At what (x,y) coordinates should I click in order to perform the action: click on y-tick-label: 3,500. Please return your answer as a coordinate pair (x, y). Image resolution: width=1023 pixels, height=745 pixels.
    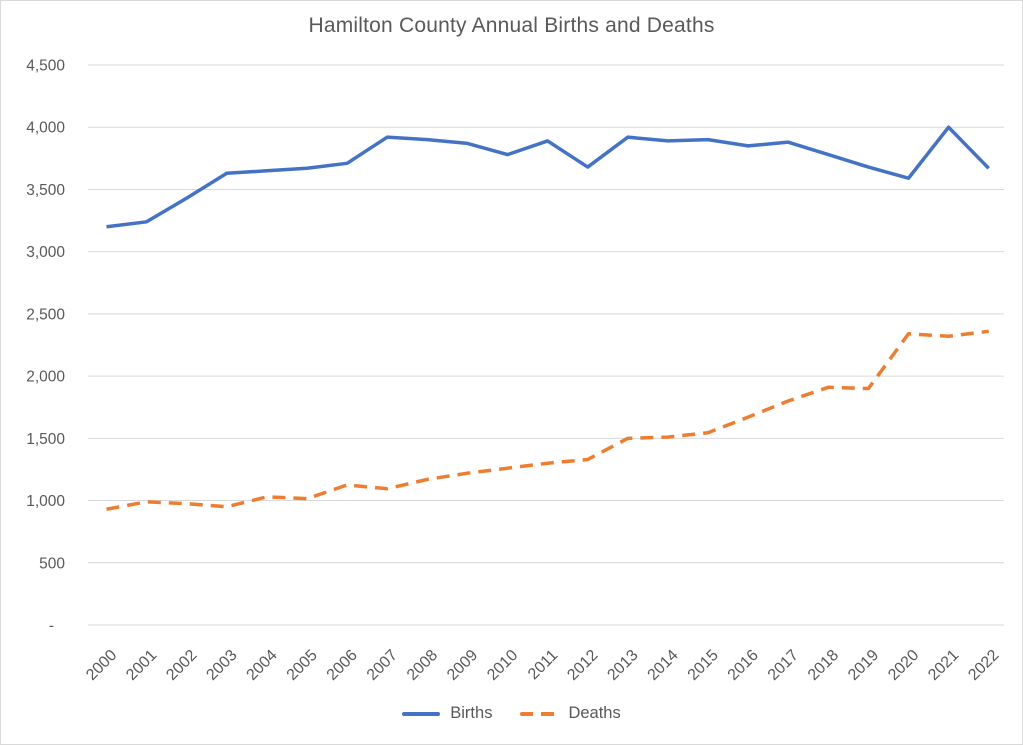
    Looking at the image, I should click on (45, 190).